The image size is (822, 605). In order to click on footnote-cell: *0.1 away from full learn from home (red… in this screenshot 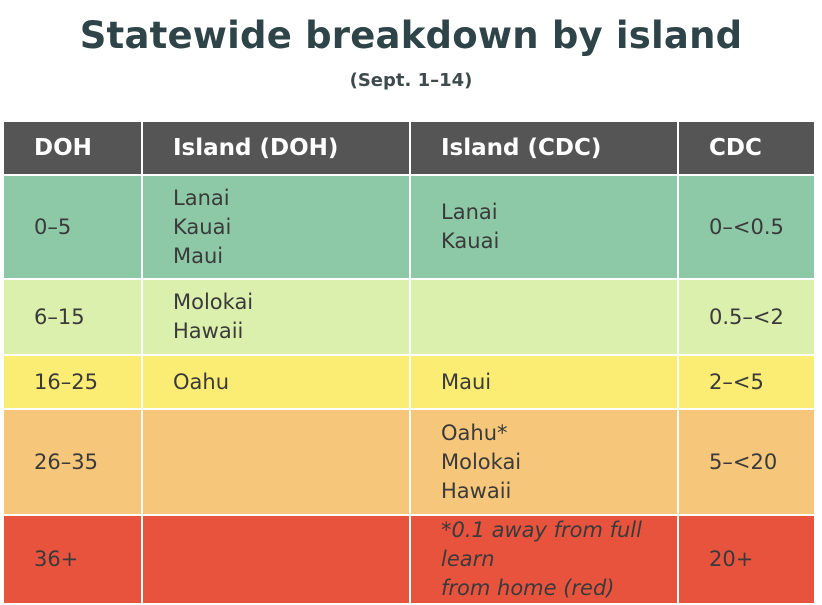, I will do `click(544, 559)`.